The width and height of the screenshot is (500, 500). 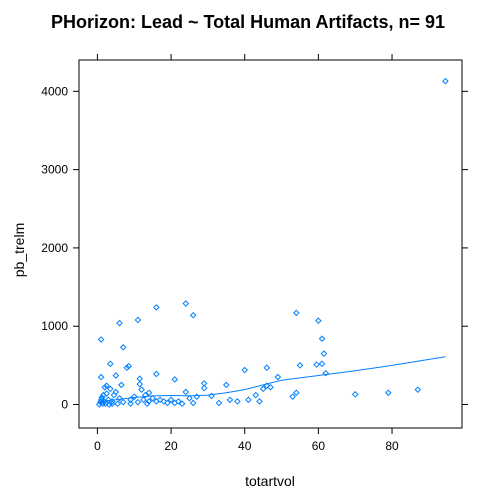 What do you see at coordinates (245, 446) in the screenshot?
I see `x-tick-label: 40` at bounding box center [245, 446].